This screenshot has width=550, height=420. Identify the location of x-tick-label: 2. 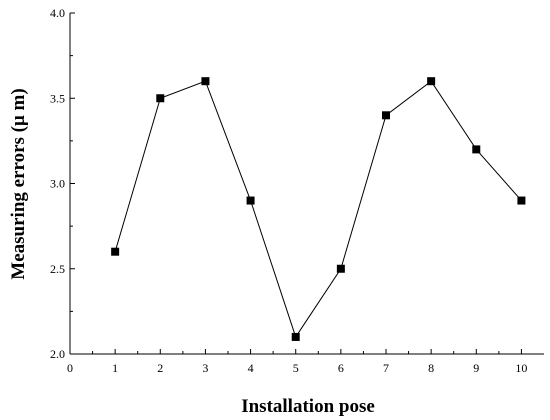
(160, 368).